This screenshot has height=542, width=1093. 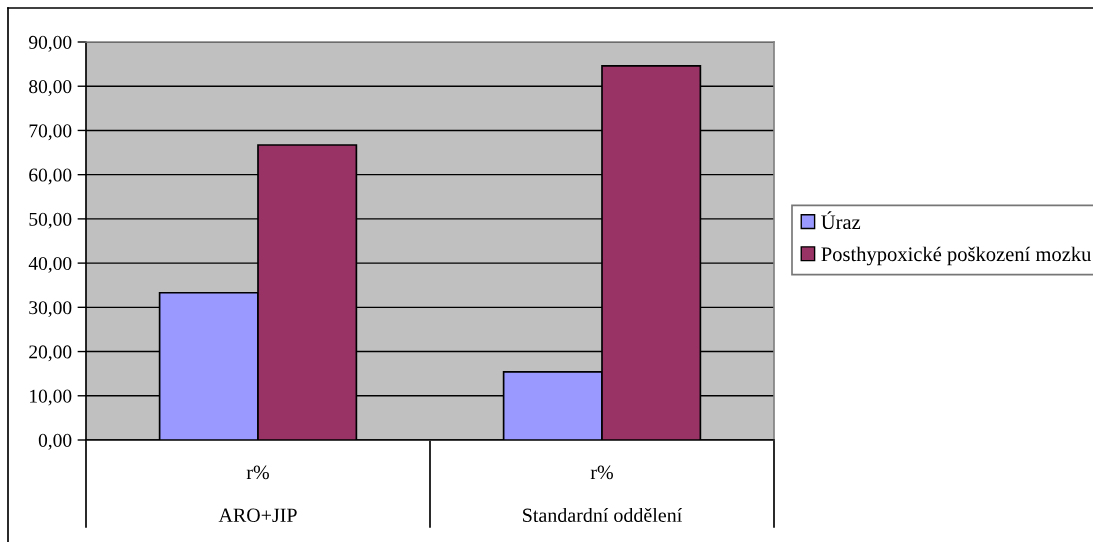 I want to click on y-tick-label: 30,00, so click(x=50, y=309).